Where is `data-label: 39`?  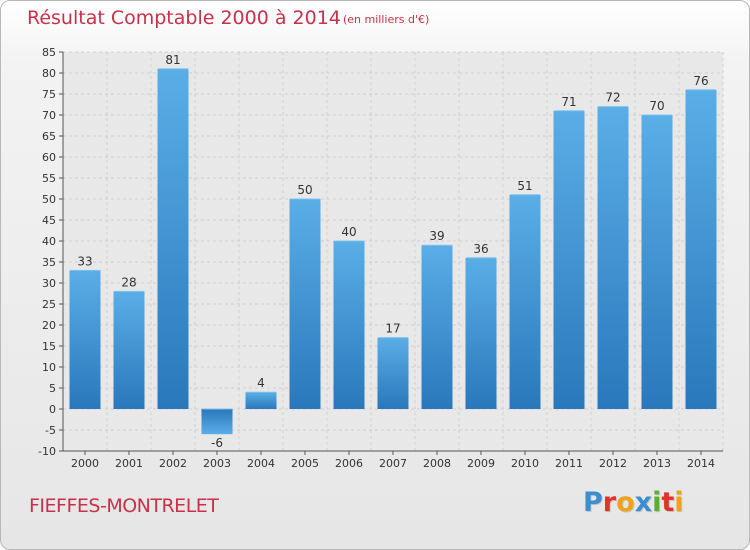
data-label: 39 is located at coordinates (436, 236).